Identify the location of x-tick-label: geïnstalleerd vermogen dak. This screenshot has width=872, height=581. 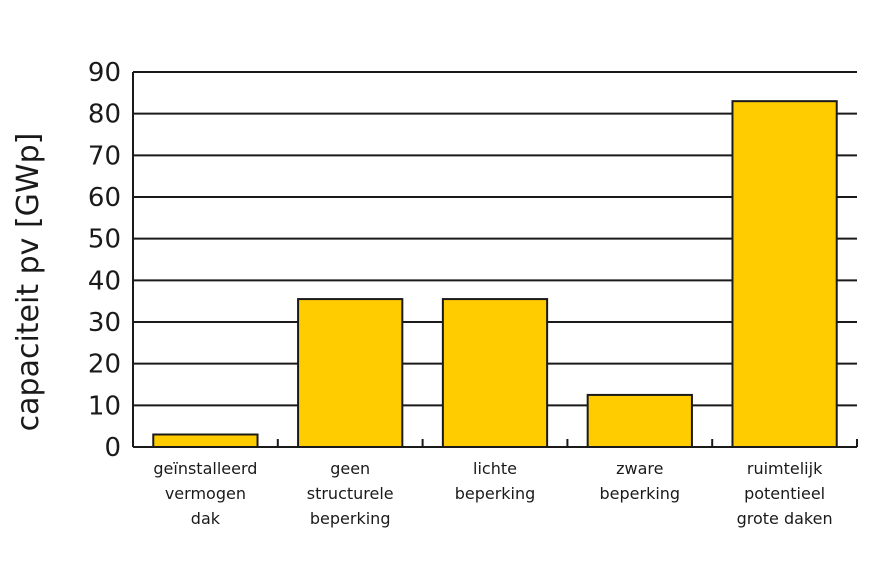
(205, 493).